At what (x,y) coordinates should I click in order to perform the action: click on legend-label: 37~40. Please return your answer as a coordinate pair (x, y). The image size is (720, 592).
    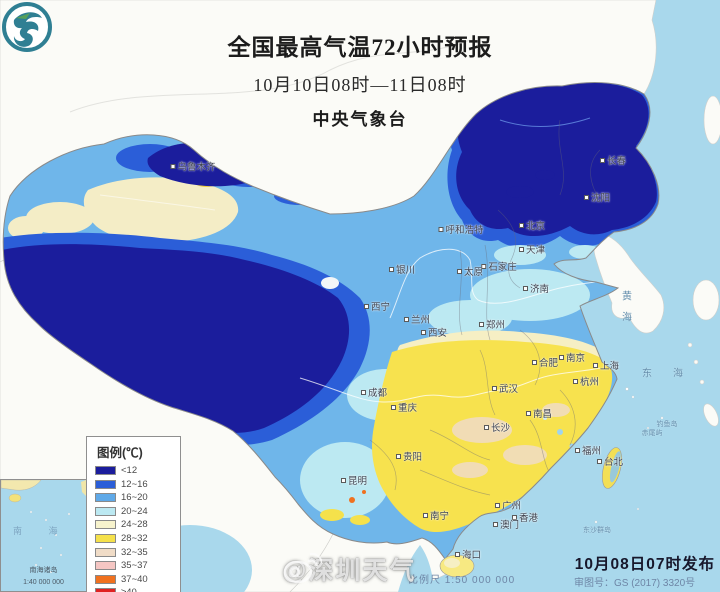
    Looking at the image, I should click on (134, 579).